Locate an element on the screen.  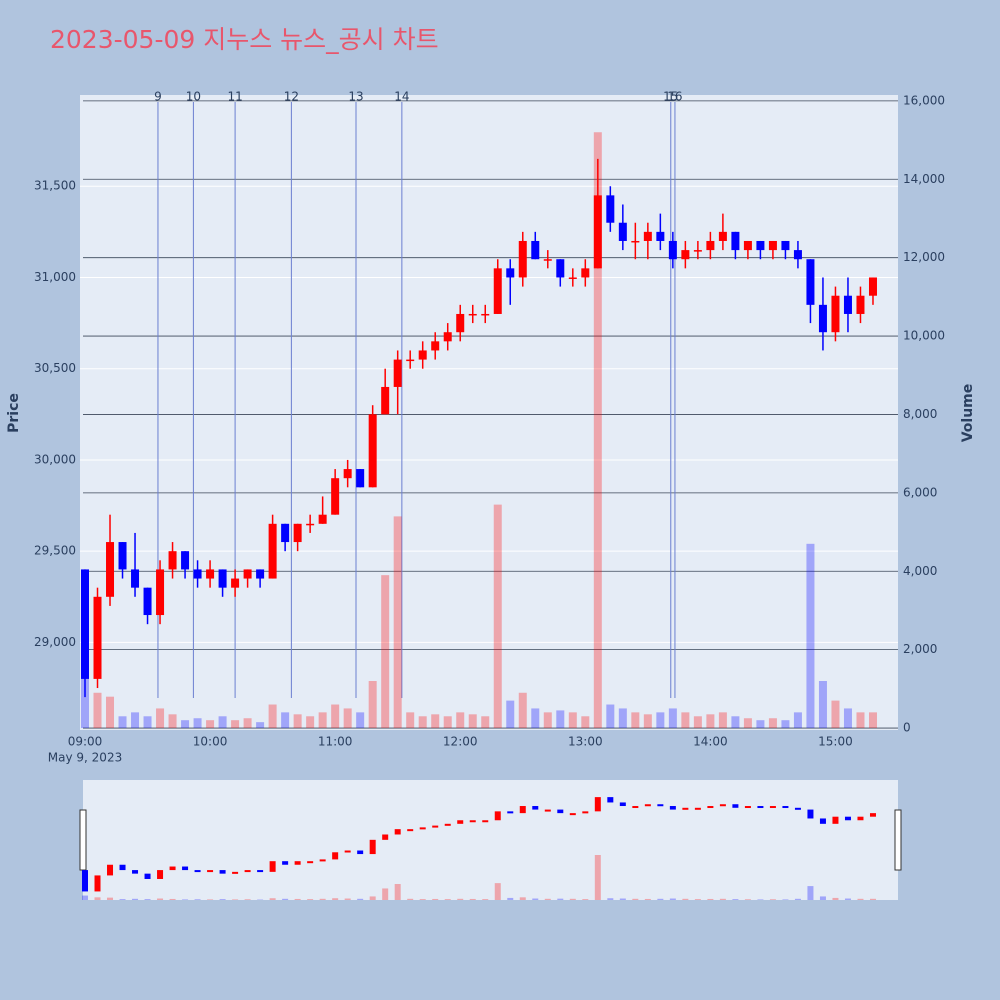
y2-tick-label: 10,000 is located at coordinates (924, 336).